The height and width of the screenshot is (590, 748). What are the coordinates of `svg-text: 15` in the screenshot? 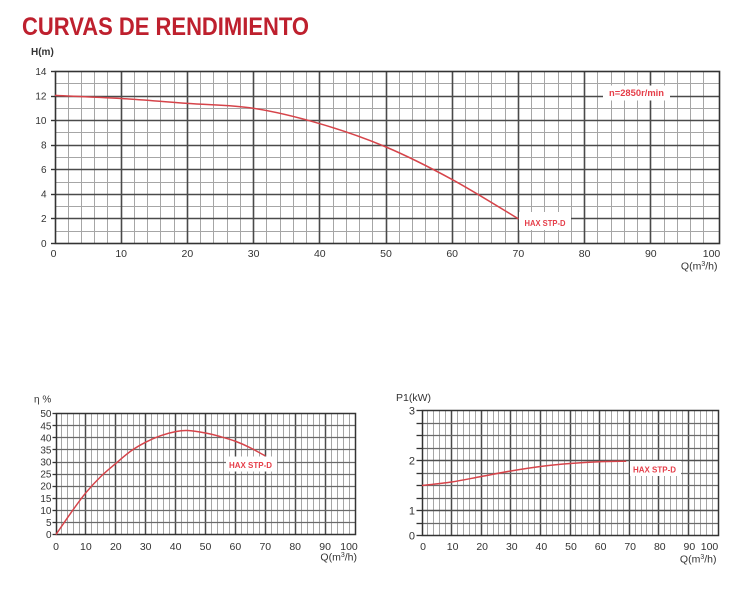 It's located at (46, 499).